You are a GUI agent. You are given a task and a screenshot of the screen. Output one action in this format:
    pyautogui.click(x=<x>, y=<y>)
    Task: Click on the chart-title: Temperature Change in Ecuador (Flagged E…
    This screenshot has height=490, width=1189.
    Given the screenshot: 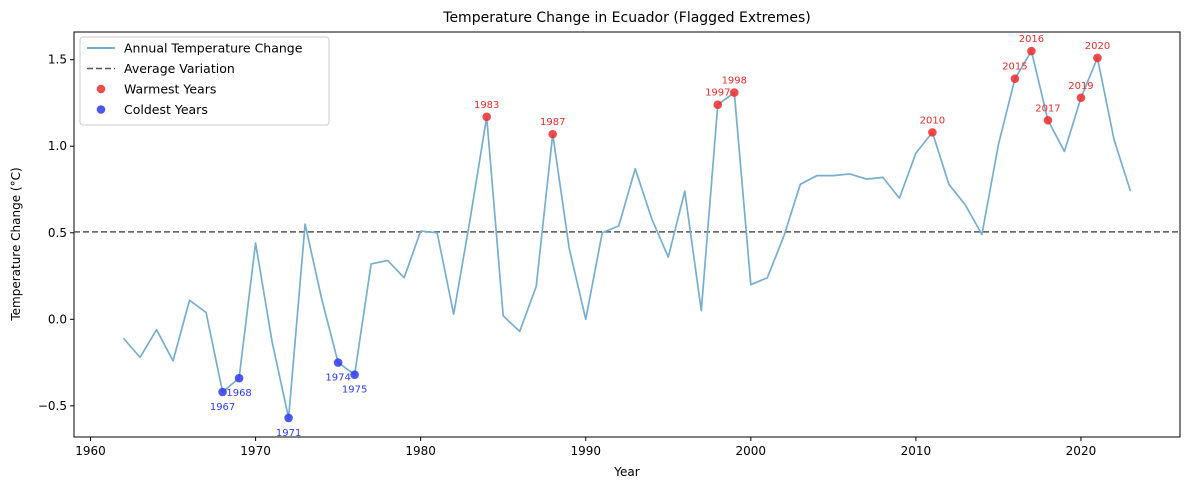 What is the action you would take?
    pyautogui.click(x=626, y=18)
    